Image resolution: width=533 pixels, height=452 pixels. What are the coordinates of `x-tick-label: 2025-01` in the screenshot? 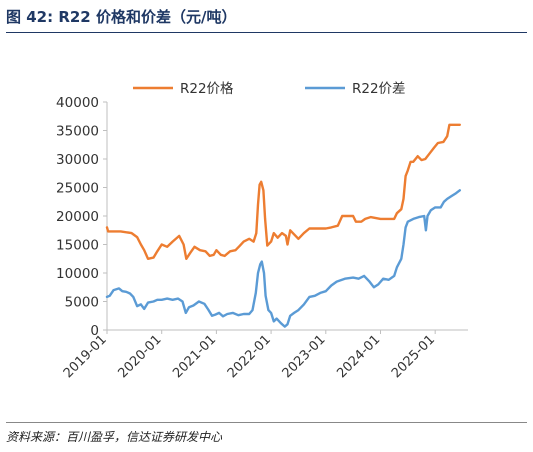 It's located at (413, 356).